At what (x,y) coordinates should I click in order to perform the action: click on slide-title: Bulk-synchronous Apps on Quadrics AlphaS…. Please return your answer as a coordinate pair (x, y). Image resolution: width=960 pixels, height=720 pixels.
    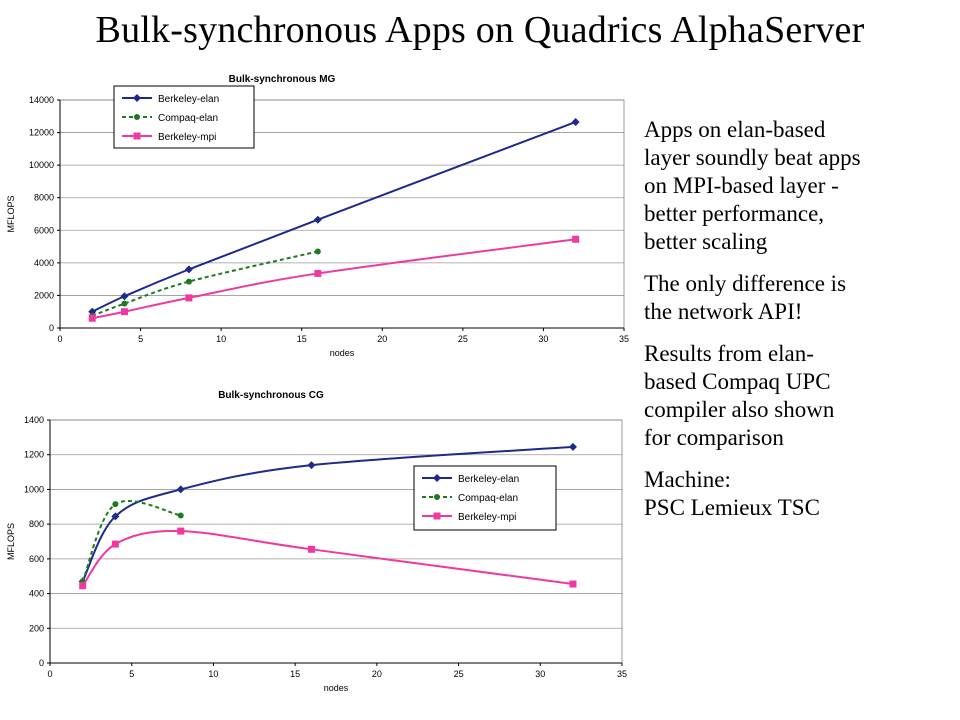
    Looking at the image, I should click on (480, 30).